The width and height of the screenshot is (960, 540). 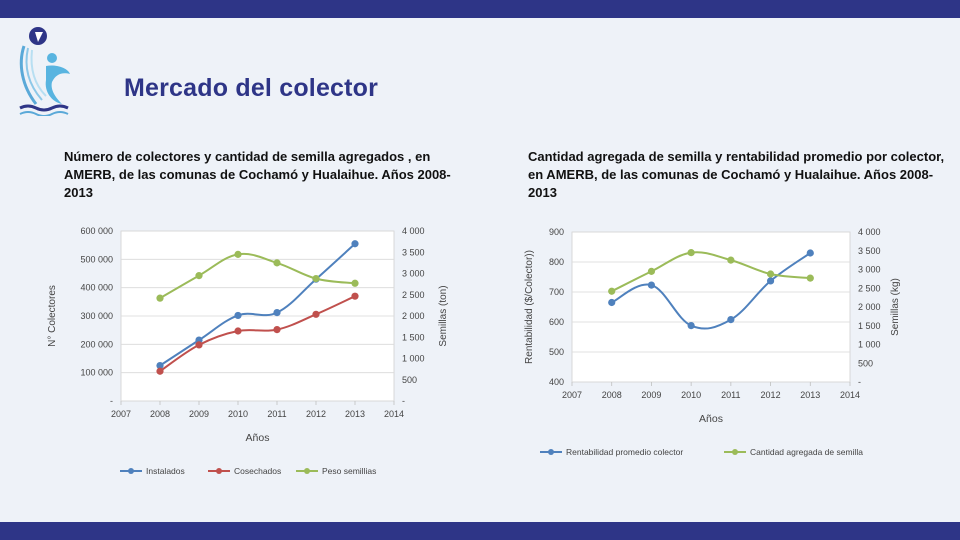 I want to click on y-tick-label: 900, so click(x=556, y=232).